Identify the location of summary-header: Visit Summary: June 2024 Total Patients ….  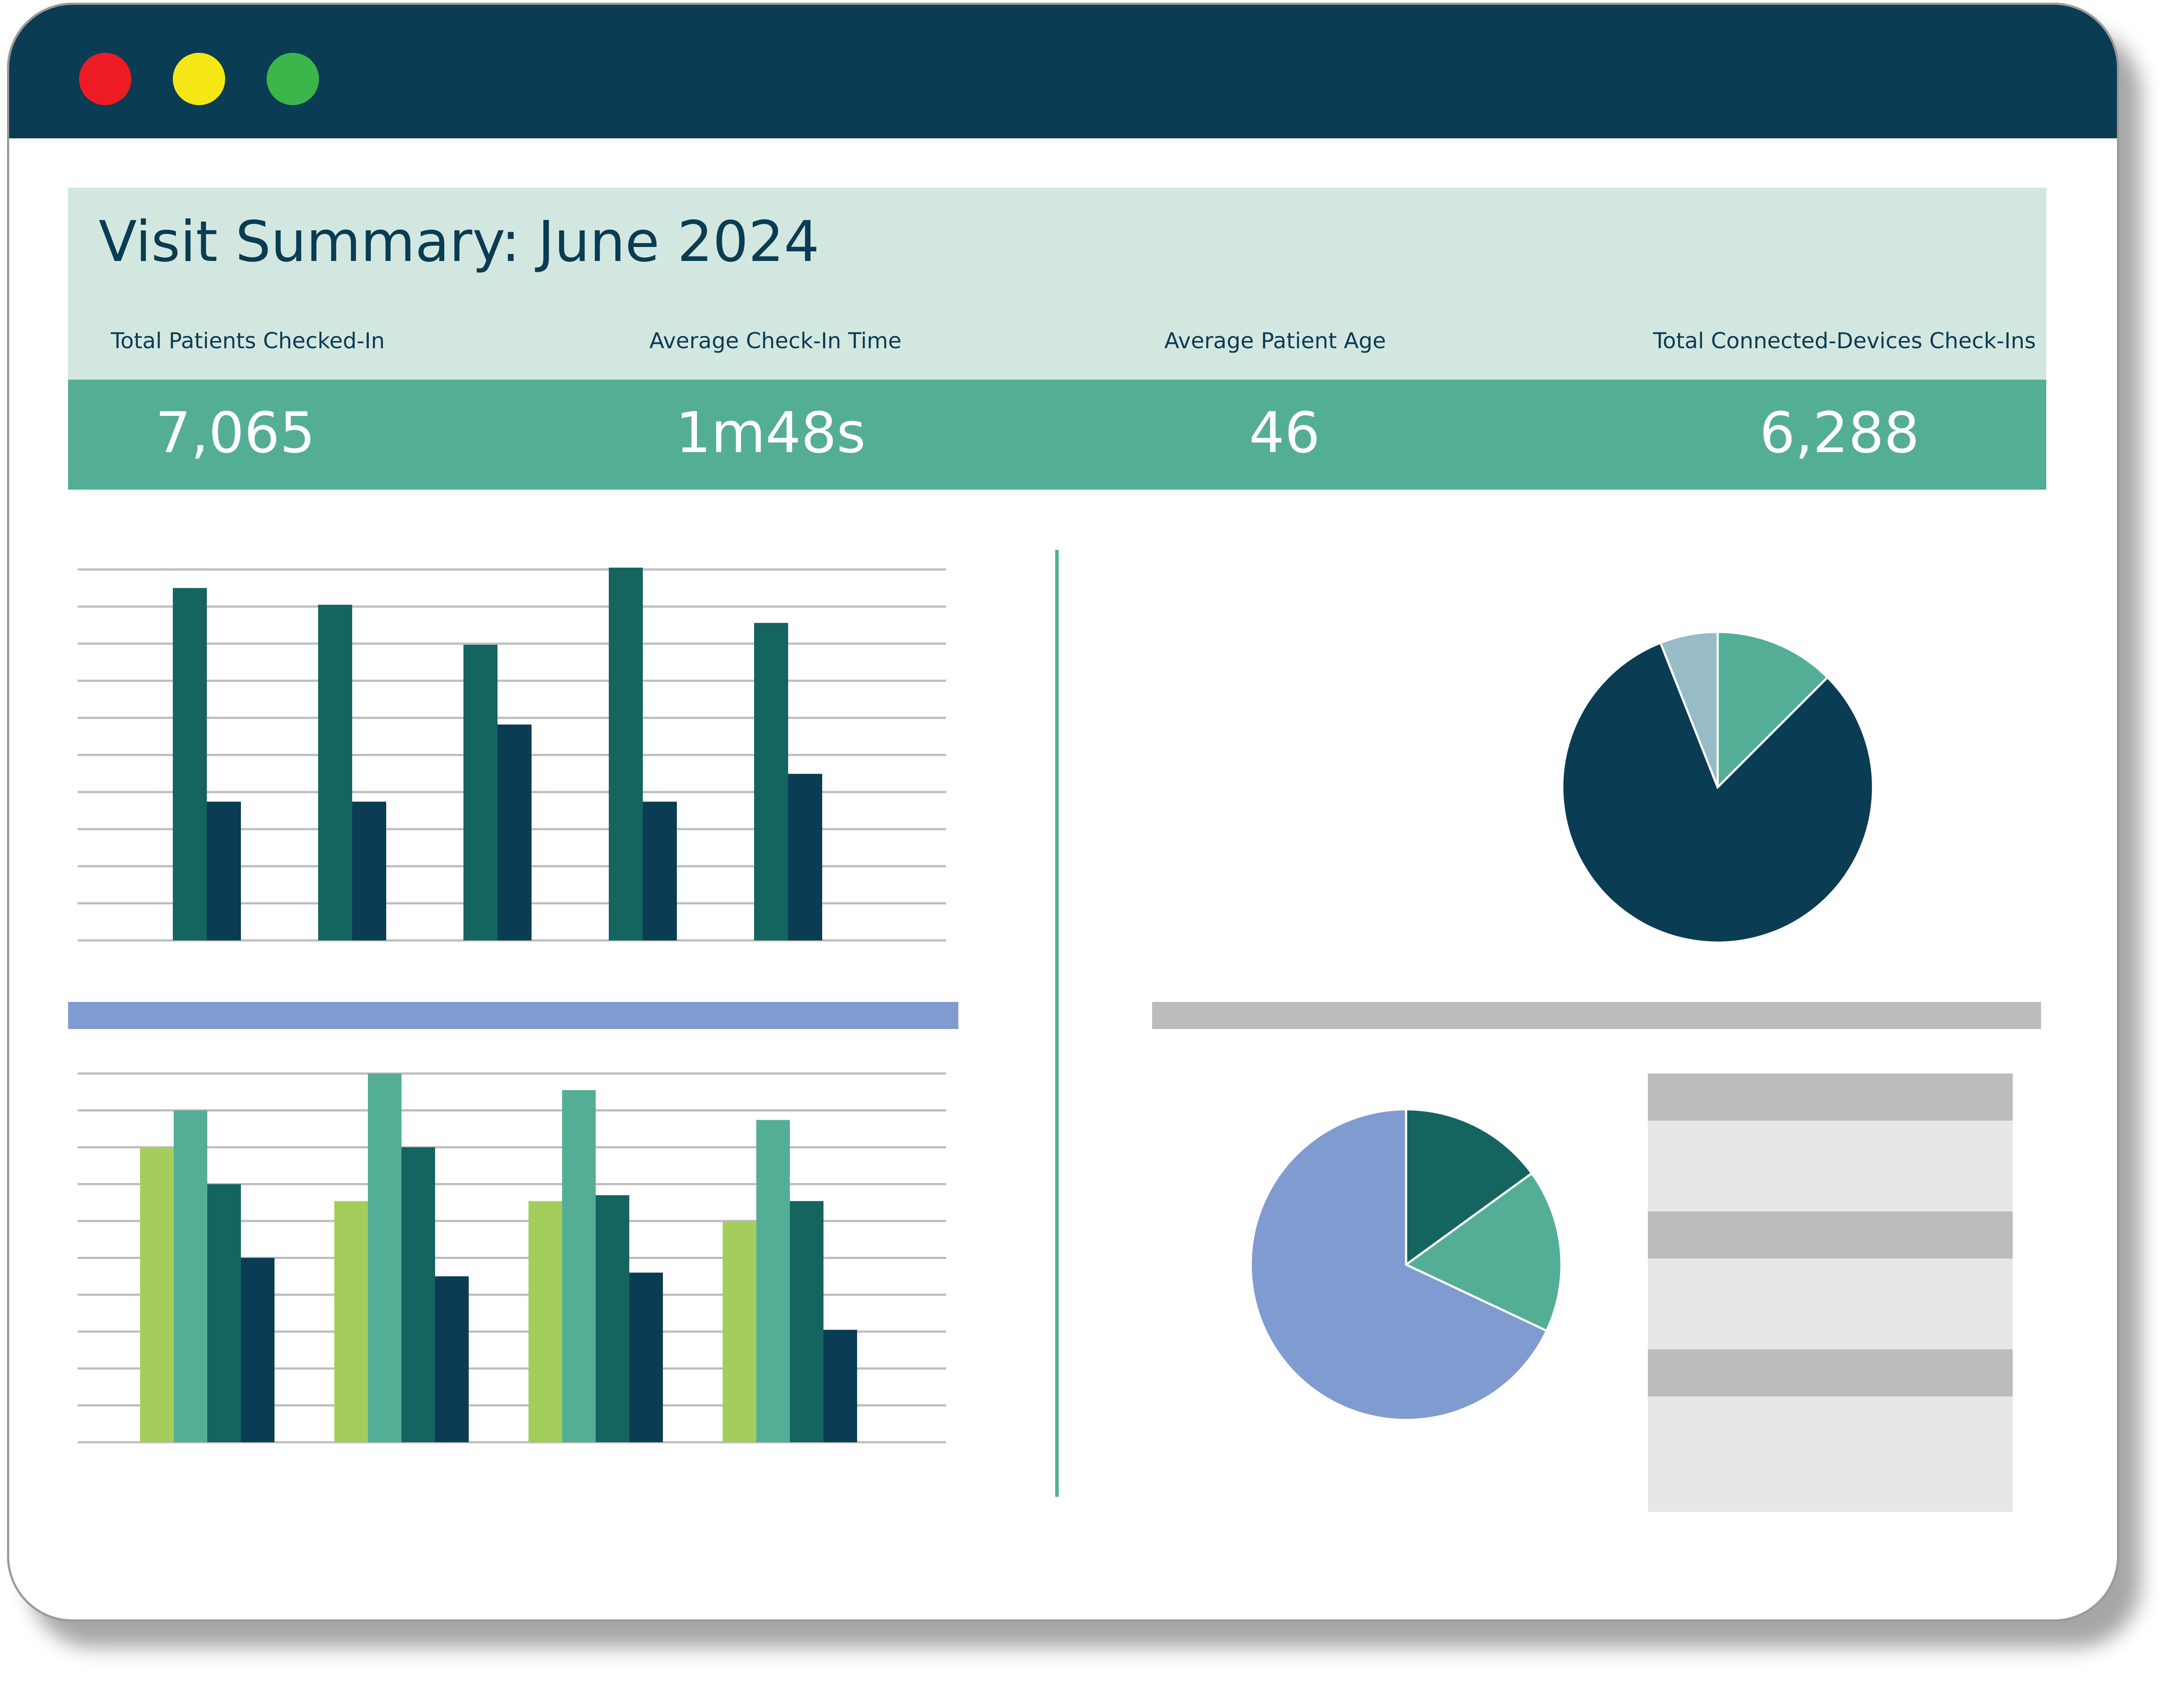
(1057, 284).